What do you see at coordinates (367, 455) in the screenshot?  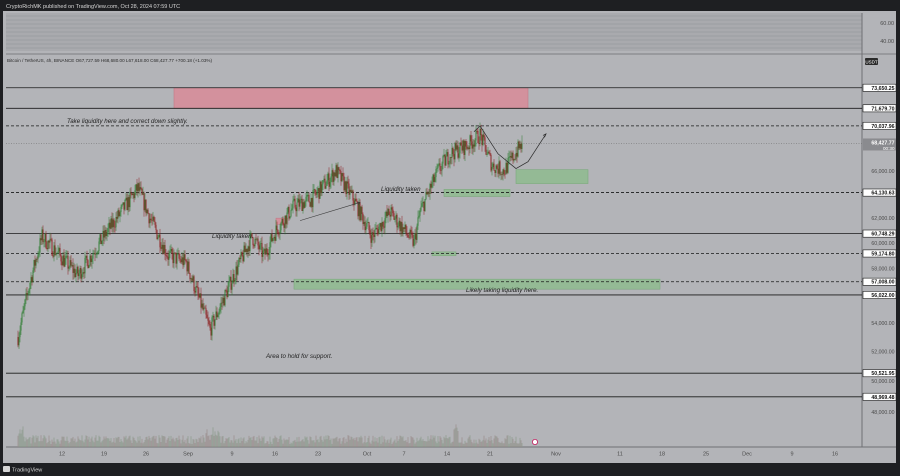 I see `time-tick-label: Oct` at bounding box center [367, 455].